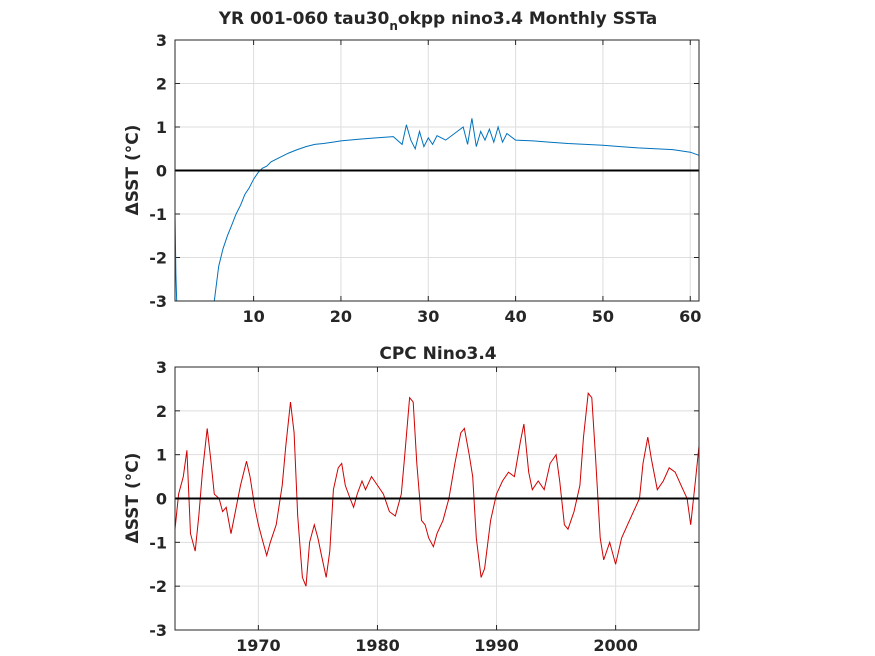  What do you see at coordinates (437, 354) in the screenshot?
I see `chart-title-bottom: CPC Nino3.4` at bounding box center [437, 354].